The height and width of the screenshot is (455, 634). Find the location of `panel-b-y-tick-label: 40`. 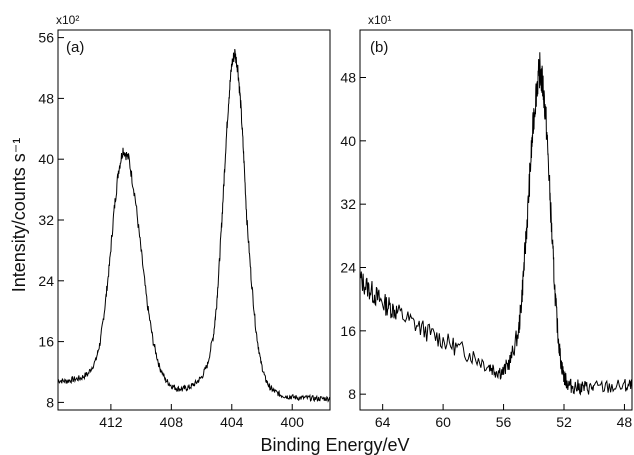

panel-b-y-tick-label: 40 is located at coordinates (348, 141).